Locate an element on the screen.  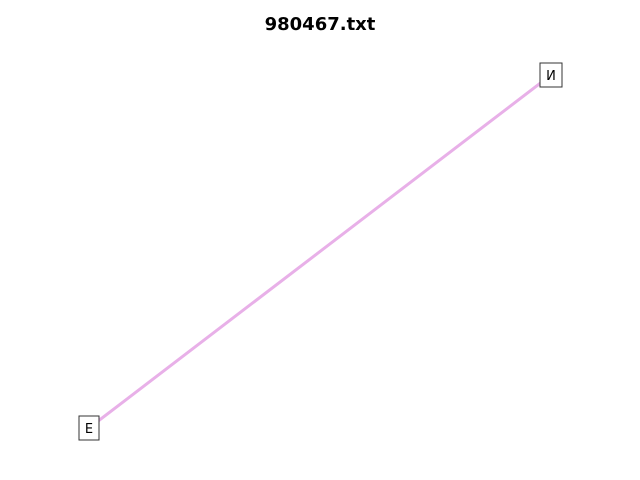
node-label: И is located at coordinates (551, 76).